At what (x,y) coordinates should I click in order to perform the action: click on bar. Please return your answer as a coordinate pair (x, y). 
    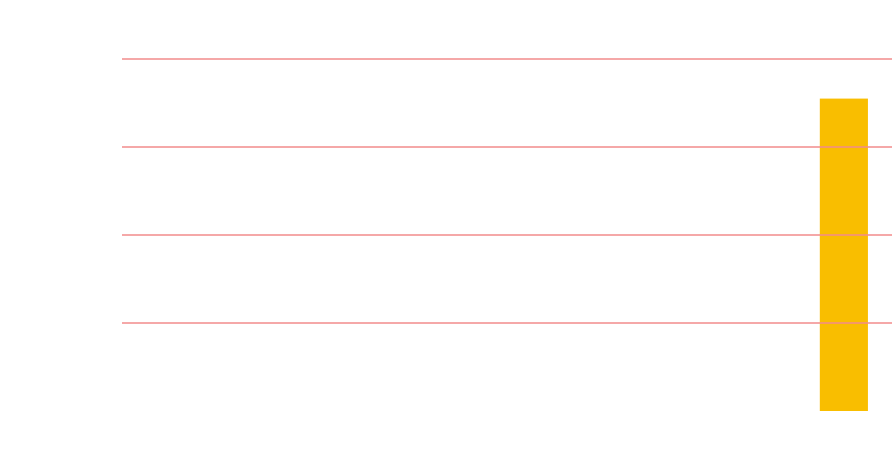
    Looking at the image, I should click on (843, 254).